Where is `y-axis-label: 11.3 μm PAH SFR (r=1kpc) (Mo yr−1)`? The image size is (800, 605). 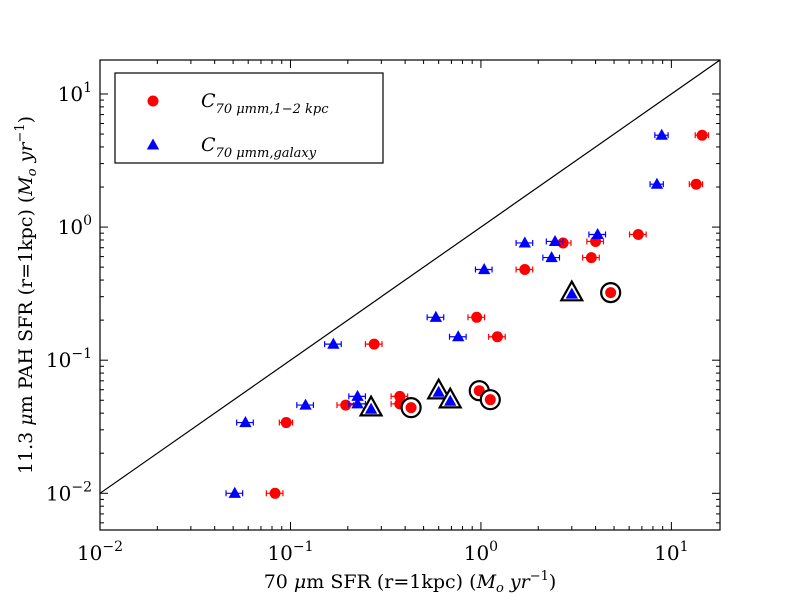
y-axis-label: 11.3 μm PAH SFR (r=1kpc) (Mo yr−1) is located at coordinates (26, 295).